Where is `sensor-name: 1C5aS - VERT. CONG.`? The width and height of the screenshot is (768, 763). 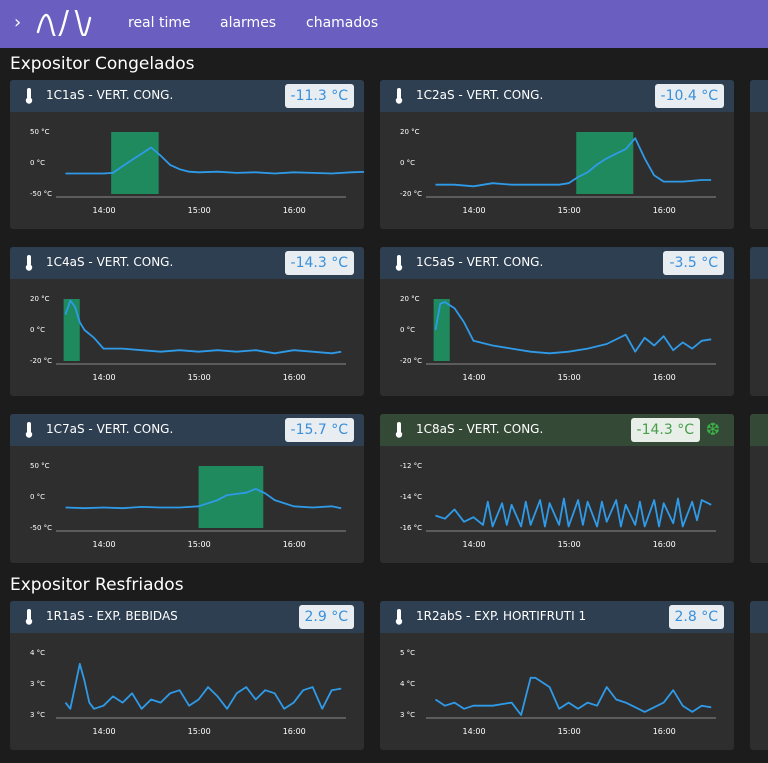 sensor-name: 1C5aS - VERT. CONG. is located at coordinates (480, 262).